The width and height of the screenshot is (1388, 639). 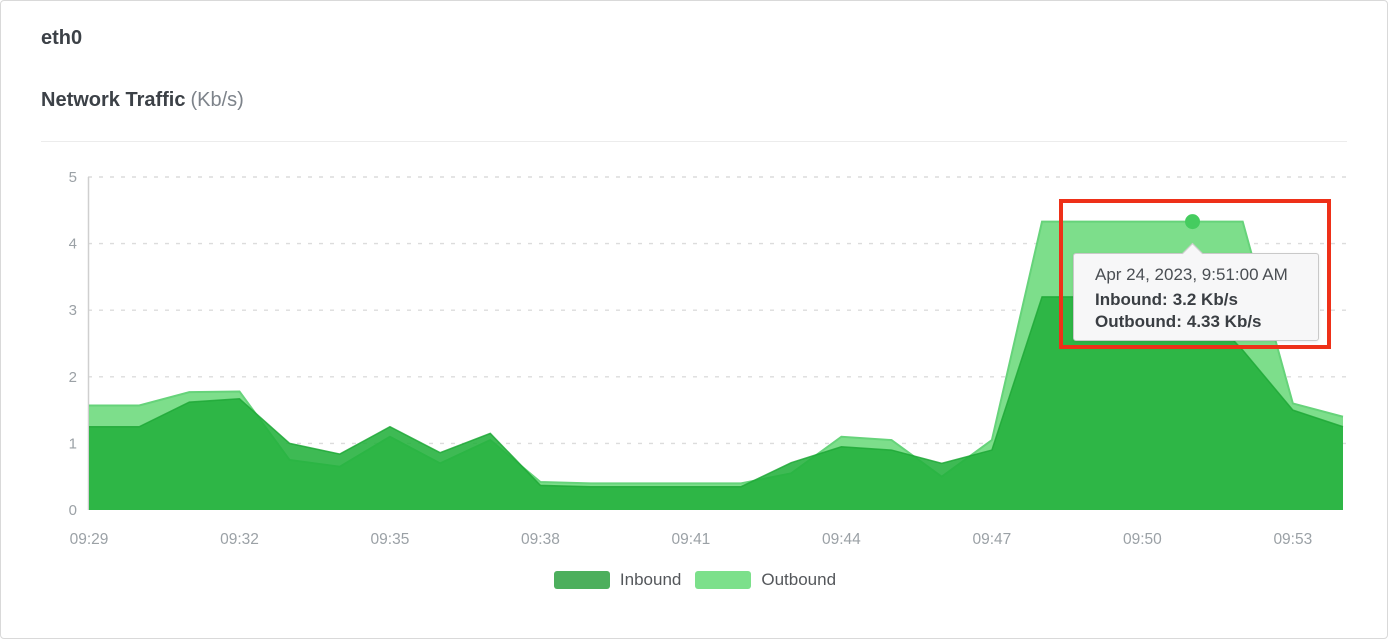 I want to click on x-tick-label: 09:32, so click(x=239, y=539).